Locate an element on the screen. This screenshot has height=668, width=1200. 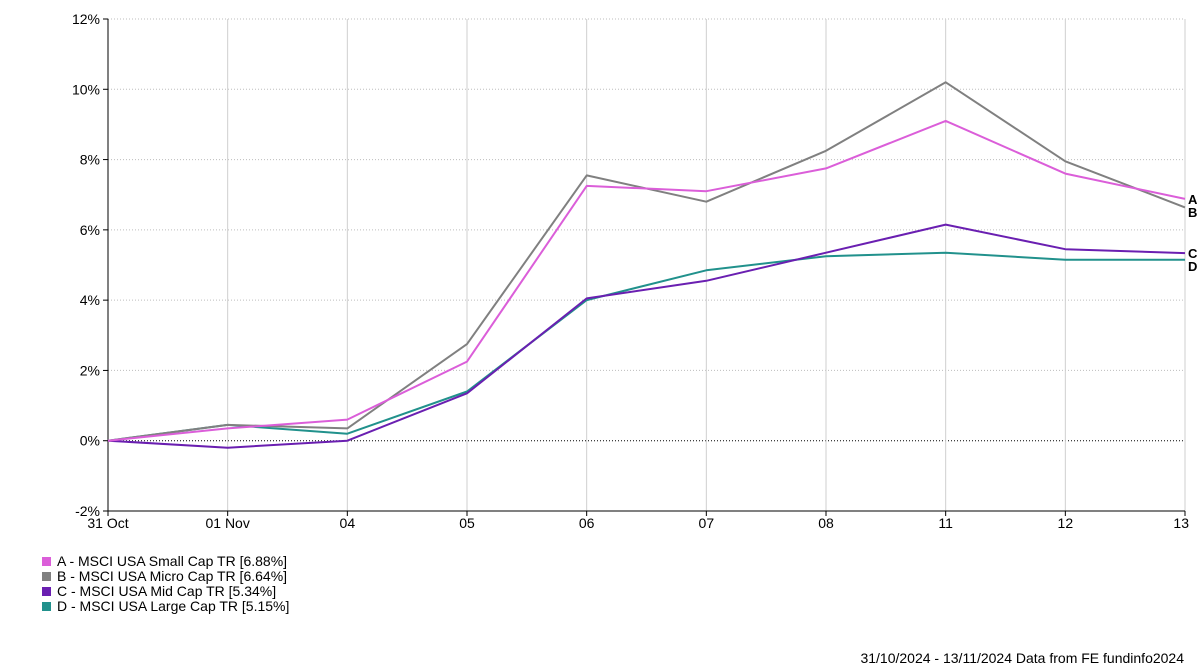
end-label-c: C is located at coordinates (1193, 253).